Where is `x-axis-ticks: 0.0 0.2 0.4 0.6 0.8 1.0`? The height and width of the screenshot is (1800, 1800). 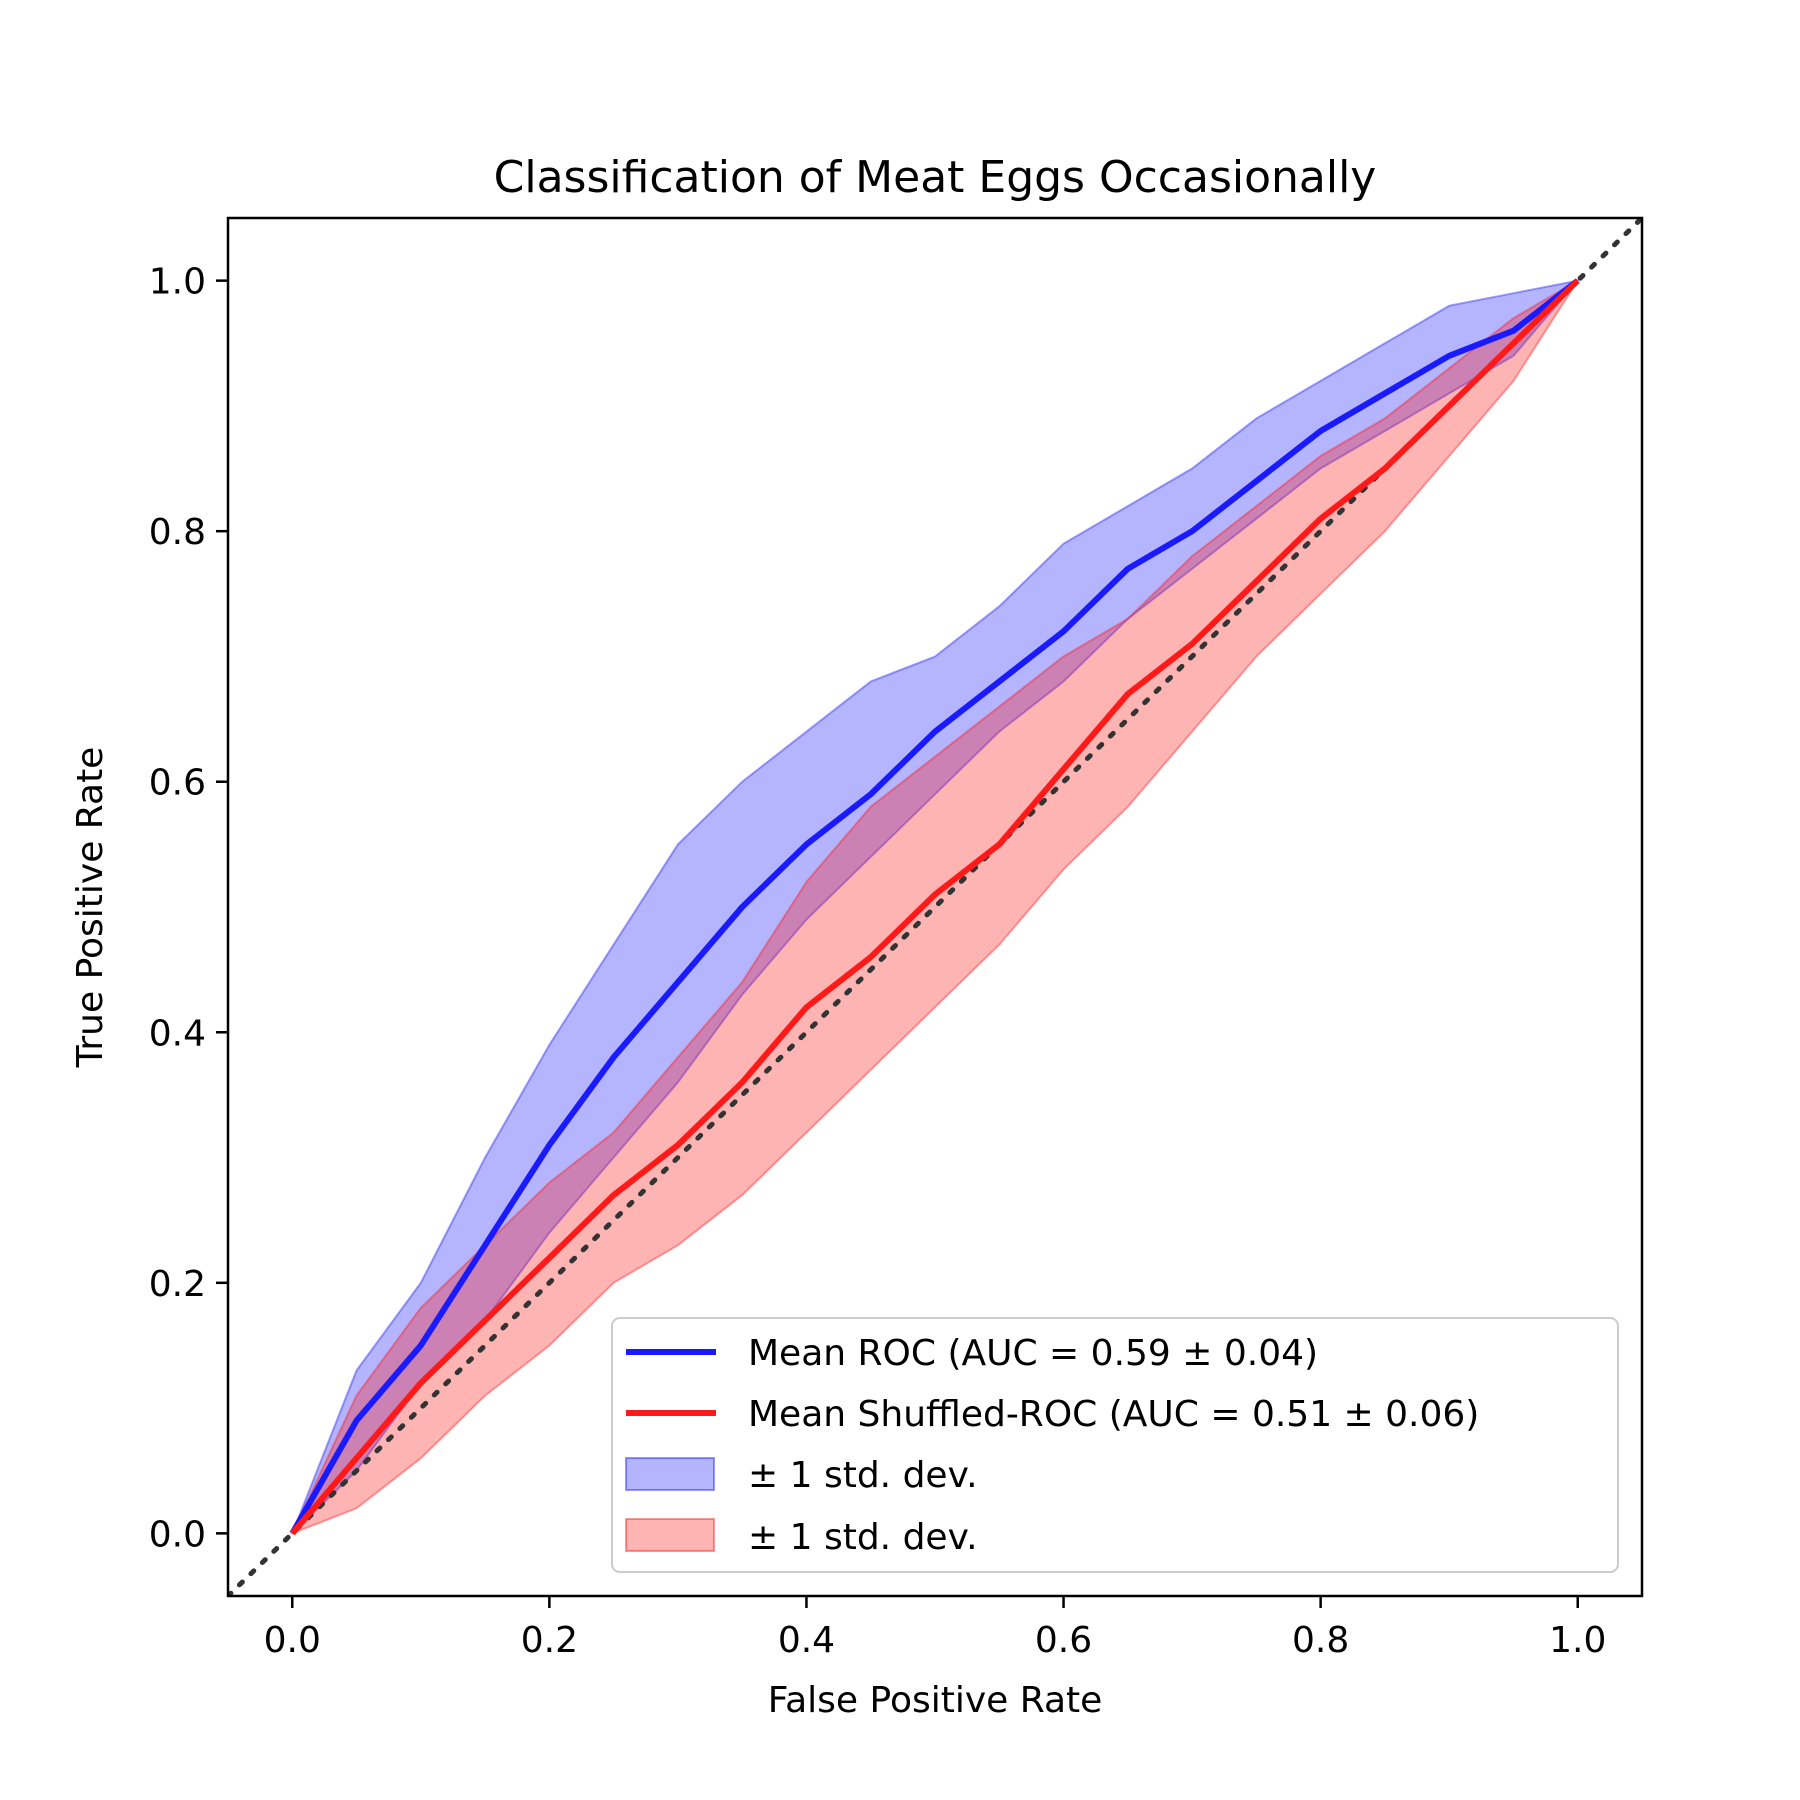
x-axis-ticks: 0.0 0.2 0.4 0.6 0.8 1.0 is located at coordinates (935, 1628).